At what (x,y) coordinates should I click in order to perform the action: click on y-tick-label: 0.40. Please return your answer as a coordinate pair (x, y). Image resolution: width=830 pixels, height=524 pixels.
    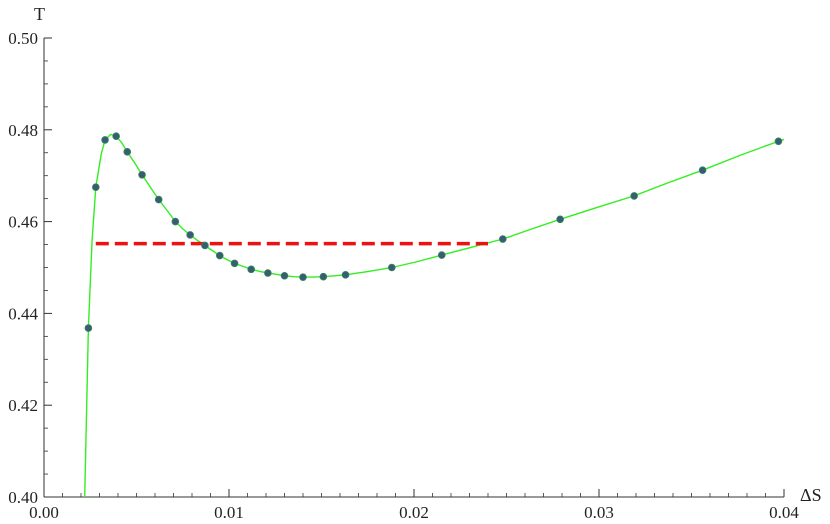
    Looking at the image, I should click on (23, 497).